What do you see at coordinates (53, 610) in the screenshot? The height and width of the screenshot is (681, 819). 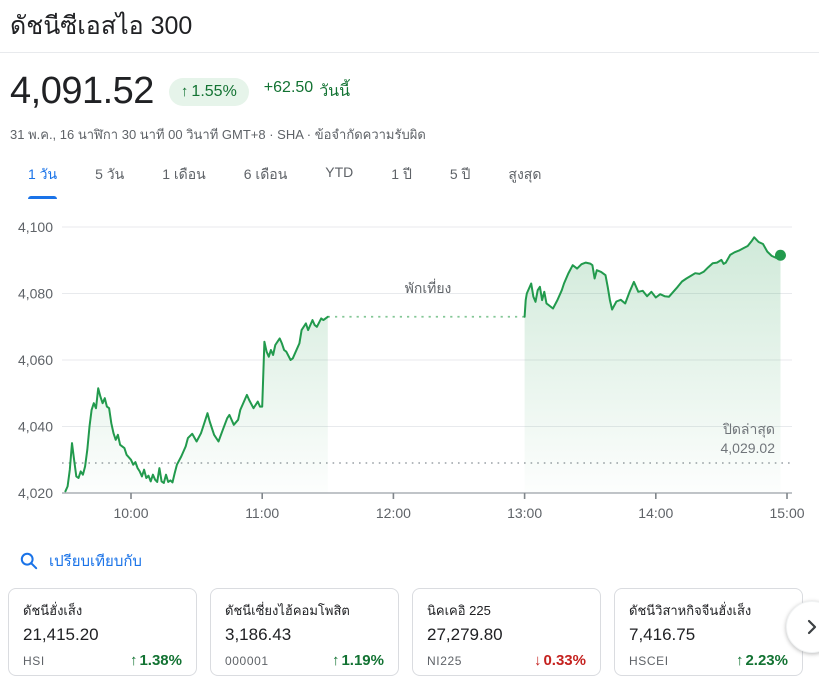 I see `card-index-name: ดัชนีฮั่งเส็ง` at bounding box center [53, 610].